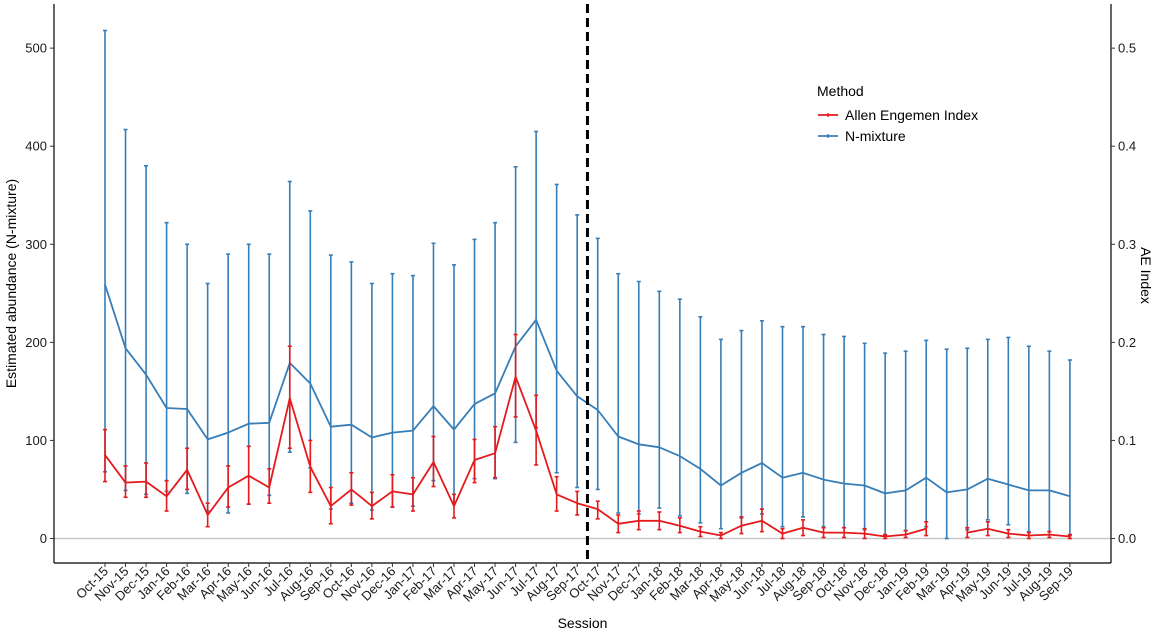 This screenshot has width=1157, height=632. What do you see at coordinates (36, 244) in the screenshot?
I see `y-tick-label-left: 300` at bounding box center [36, 244].